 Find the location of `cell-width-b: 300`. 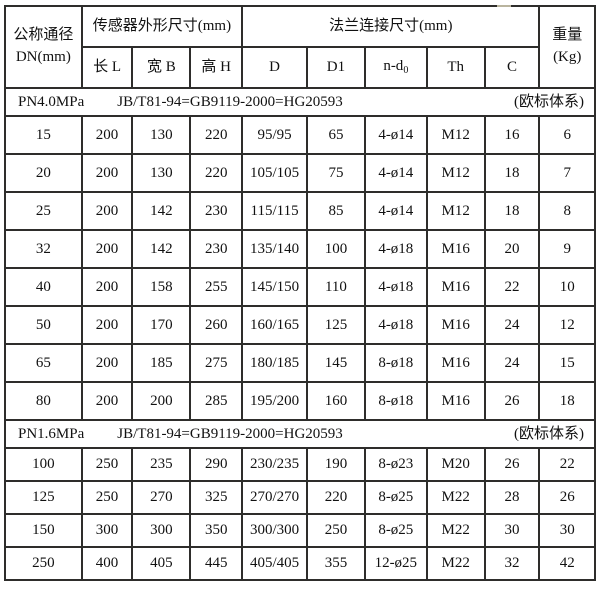

cell-width-b: 300 is located at coordinates (161, 530).